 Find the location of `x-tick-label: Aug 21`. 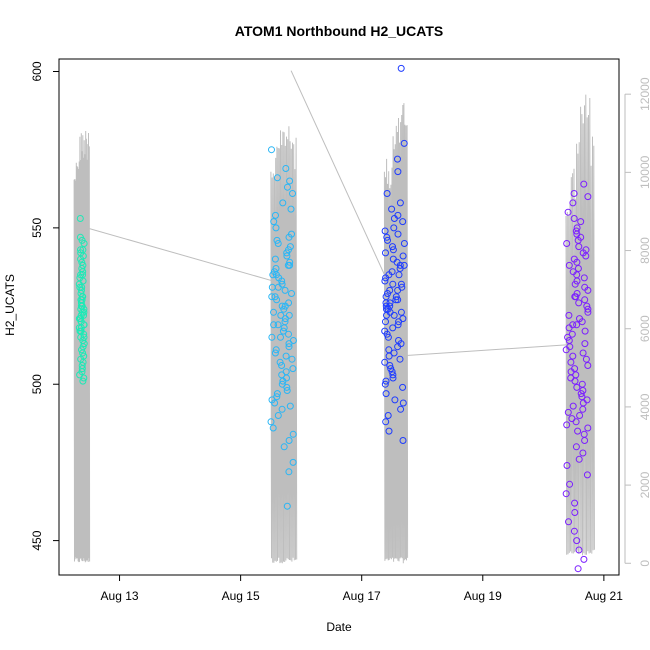

x-tick-label: Aug 21 is located at coordinates (604, 596).